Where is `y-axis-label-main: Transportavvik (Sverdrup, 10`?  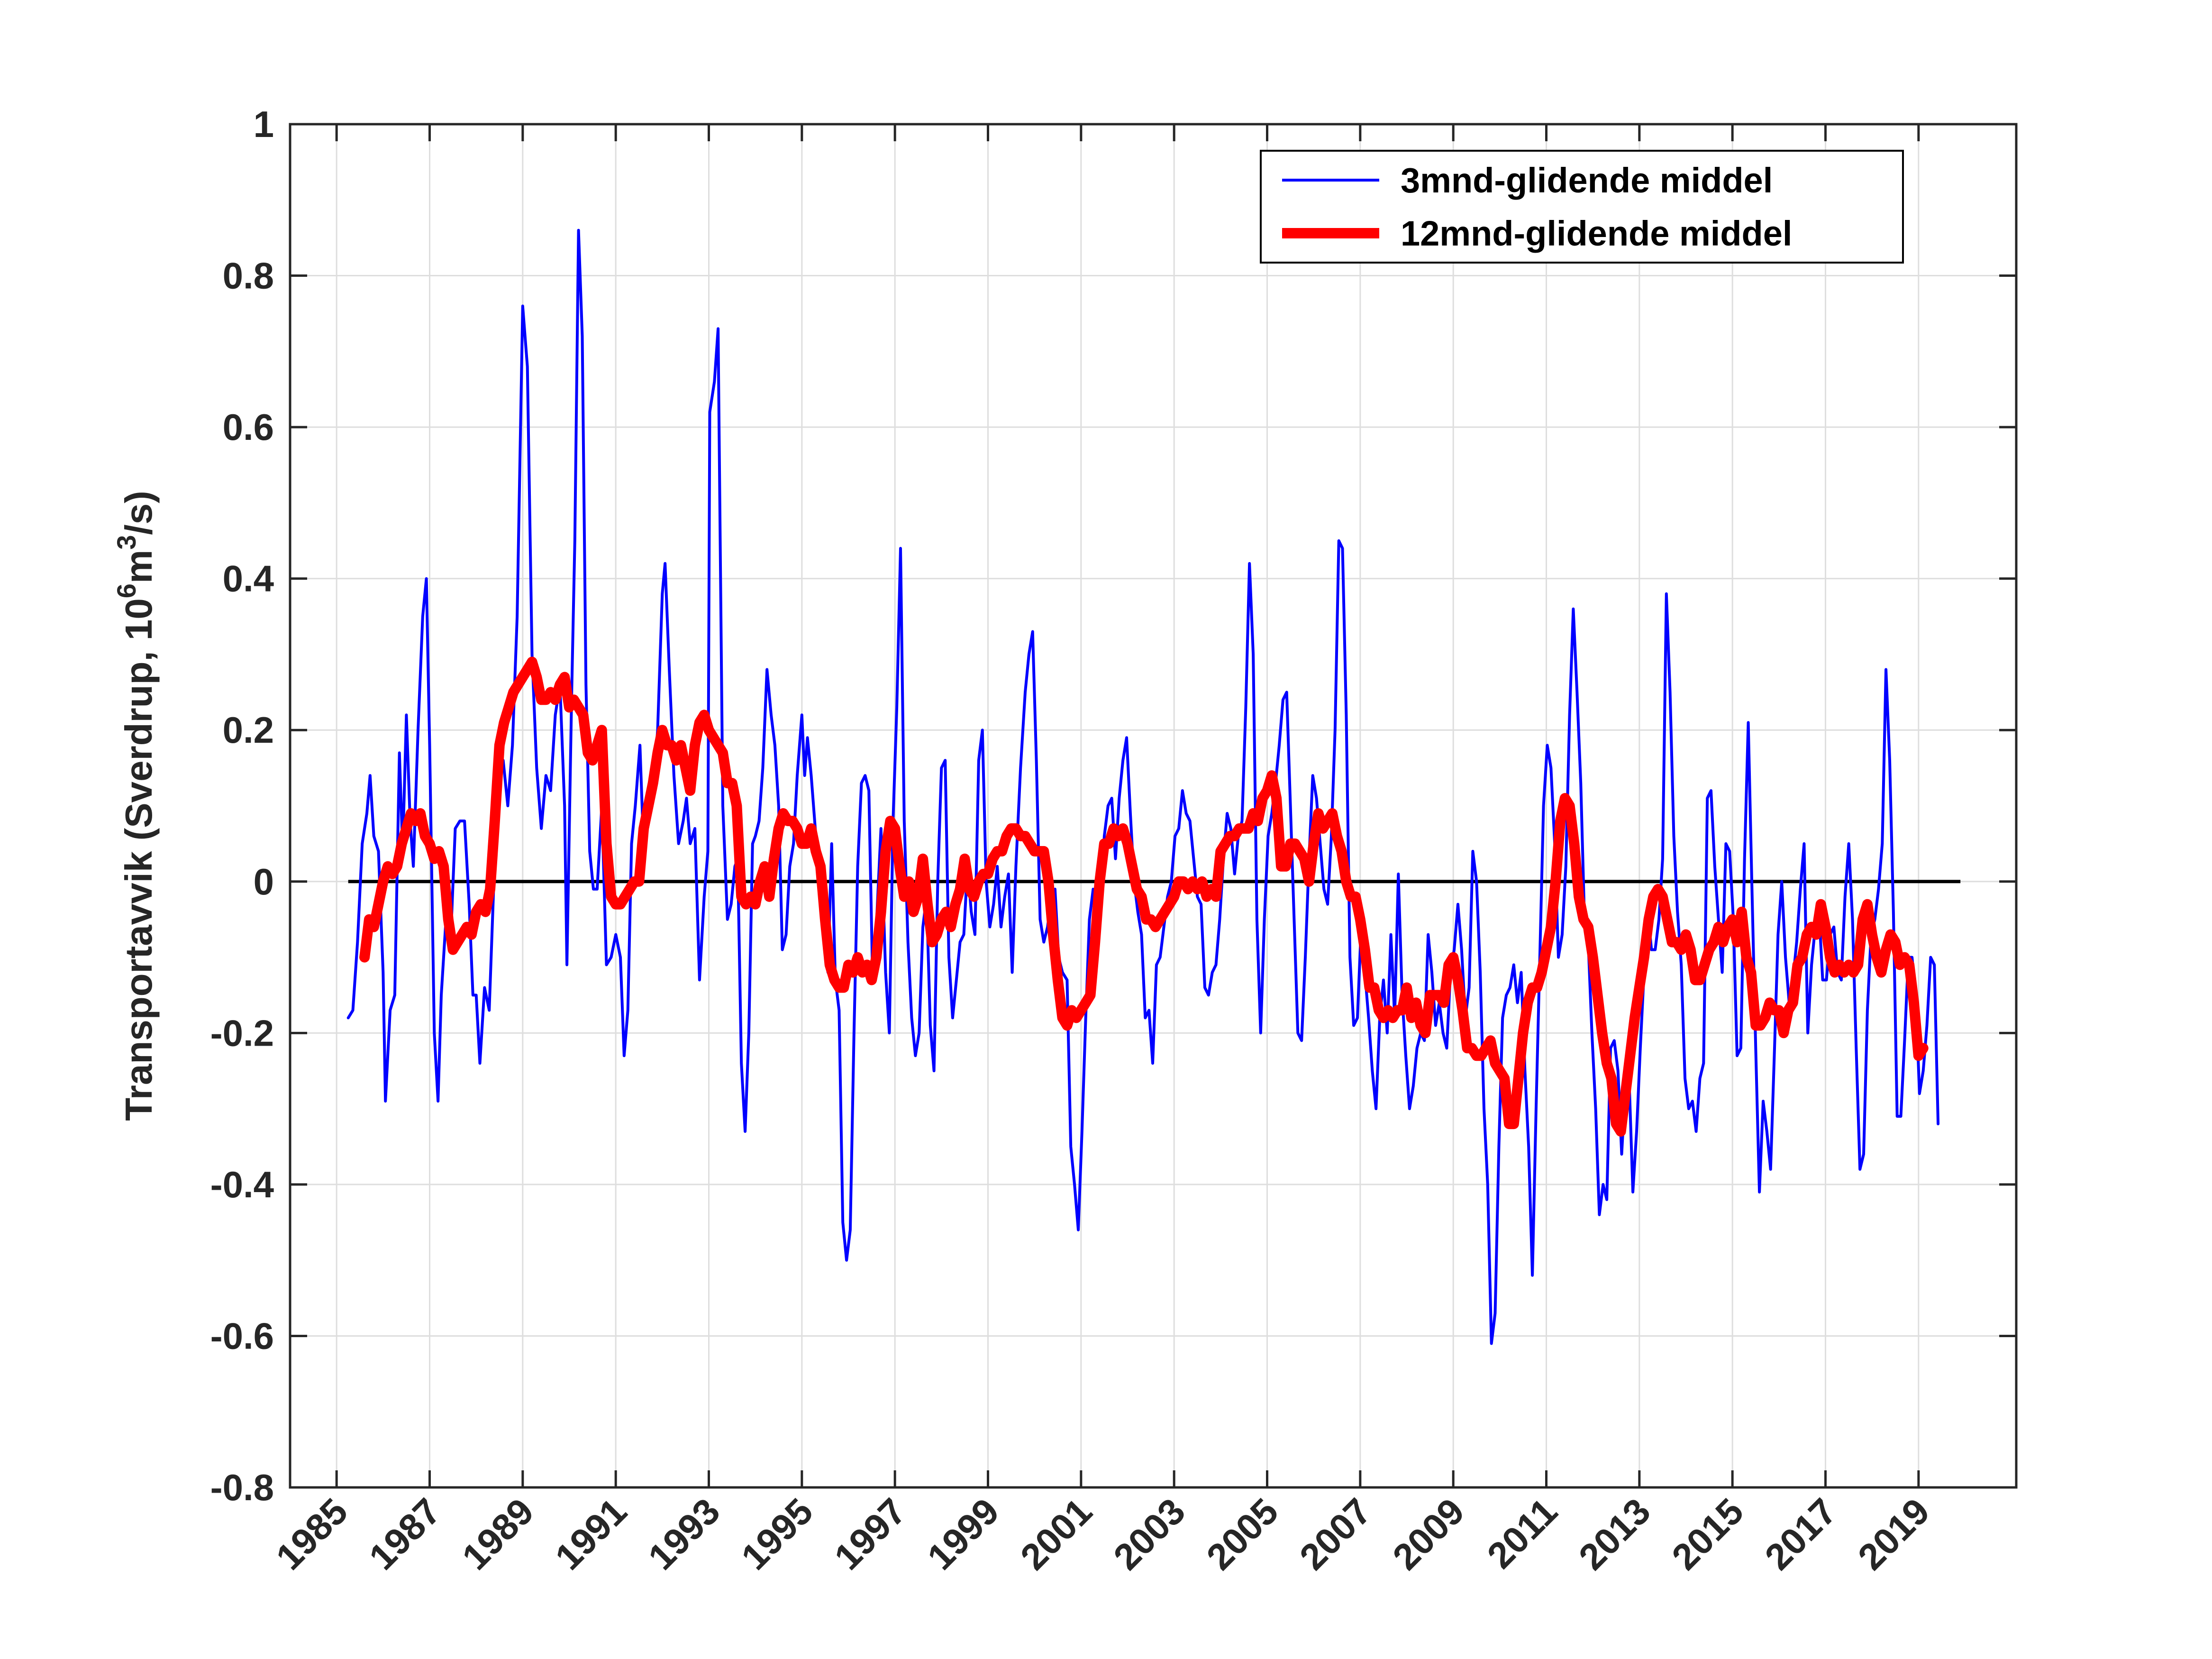
y-axis-label-main: Transportavvik (Sverdrup, 10 is located at coordinates (139, 859).